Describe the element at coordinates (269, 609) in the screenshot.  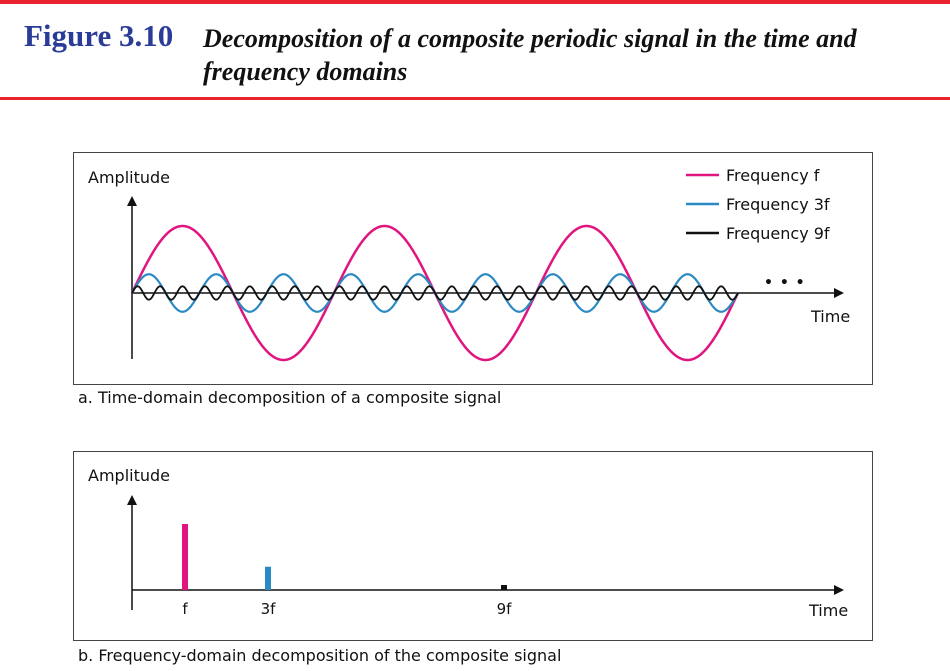
I see `tick-label-3f: 3f` at that location.